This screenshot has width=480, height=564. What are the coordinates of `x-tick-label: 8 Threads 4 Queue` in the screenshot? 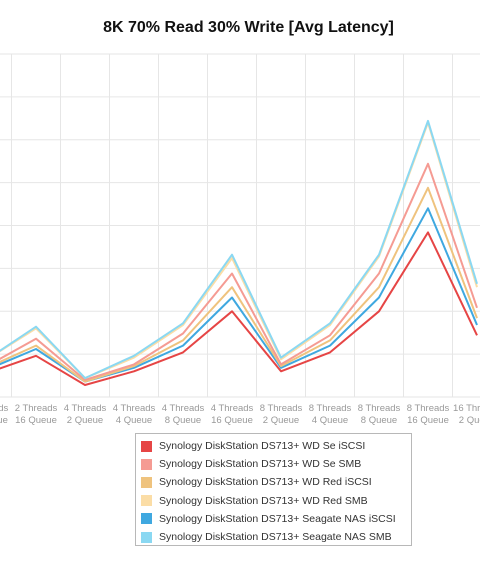 It's located at (330, 414).